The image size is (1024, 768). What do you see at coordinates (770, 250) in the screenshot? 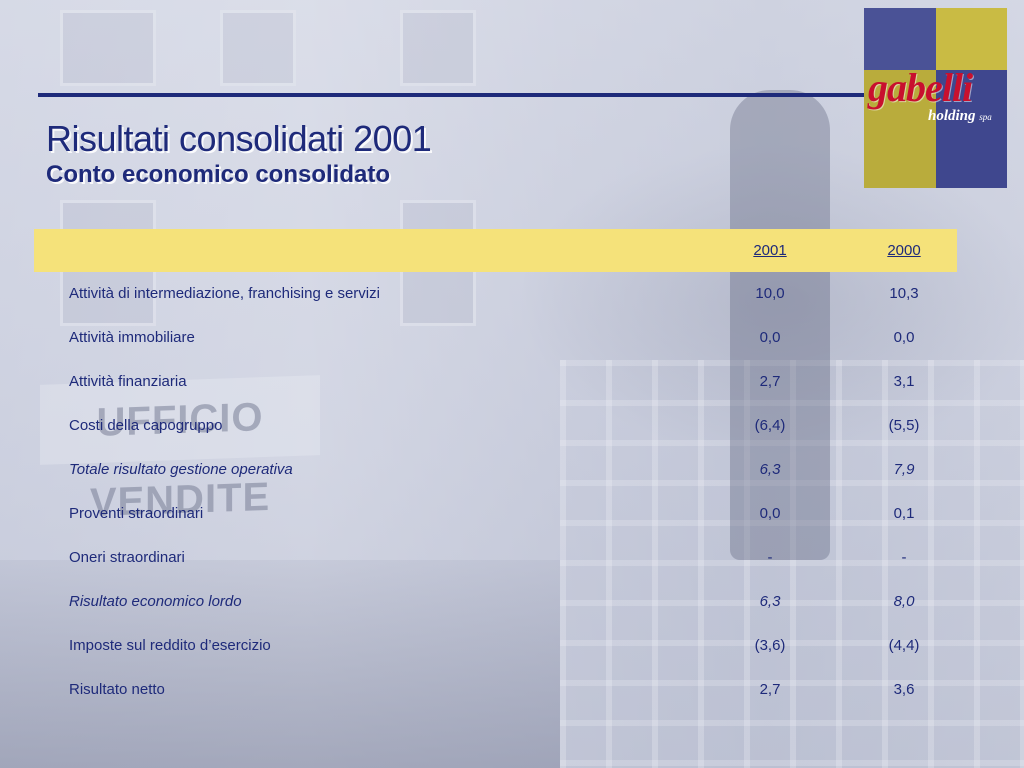
I see `column-header-2001: 2001` at bounding box center [770, 250].